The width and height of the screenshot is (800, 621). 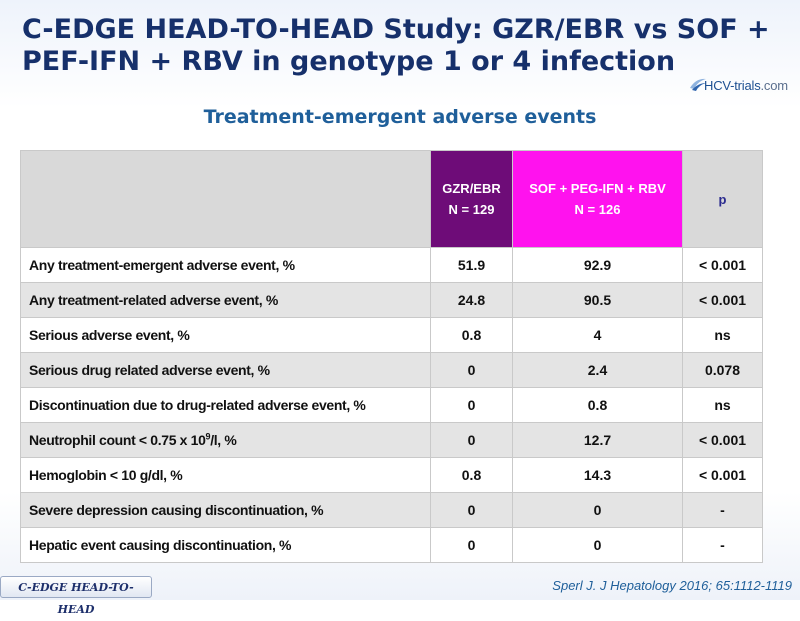 What do you see at coordinates (400, 117) in the screenshot?
I see `slide-subtitle: Treatment-emergent adverse events` at bounding box center [400, 117].